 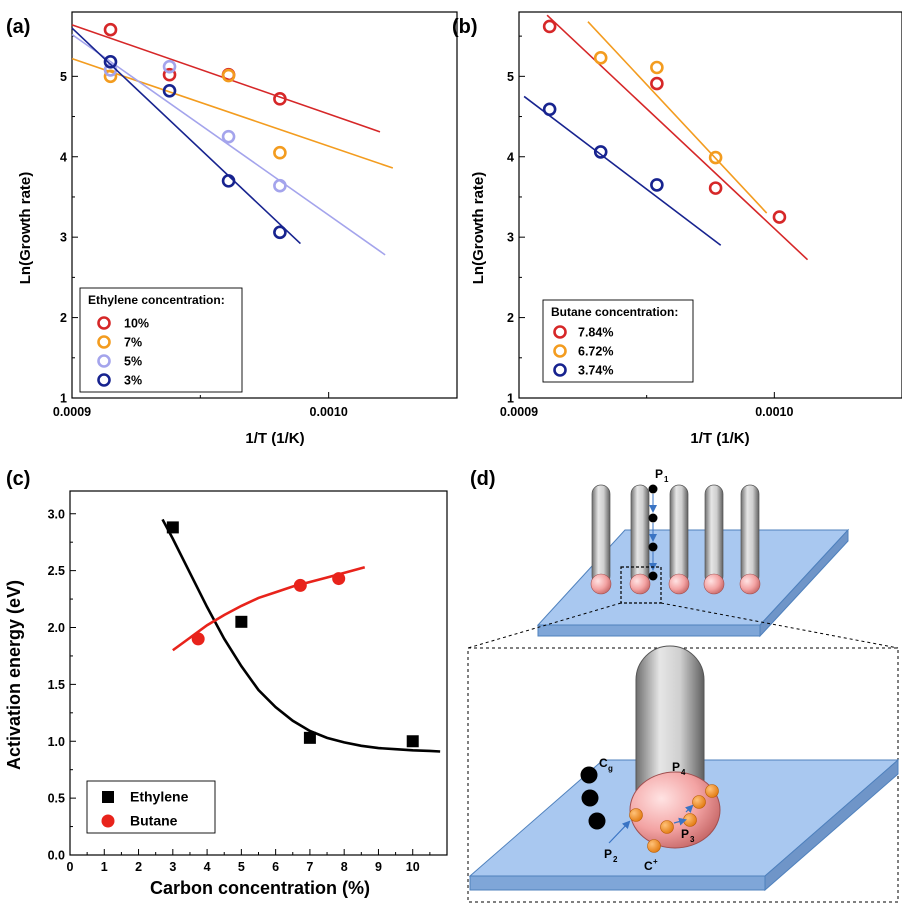 What do you see at coordinates (680, 821) in the screenshot?
I see `arrow-p3a` at bounding box center [680, 821].